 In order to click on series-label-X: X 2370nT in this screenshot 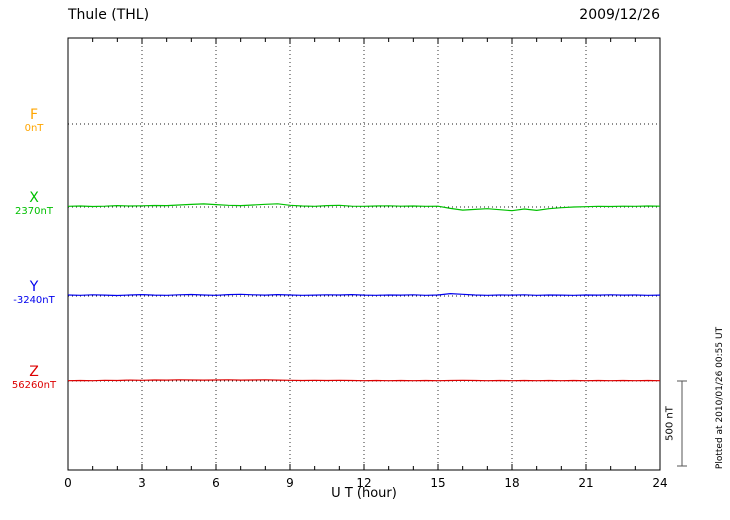, I will do `click(34, 204)`.